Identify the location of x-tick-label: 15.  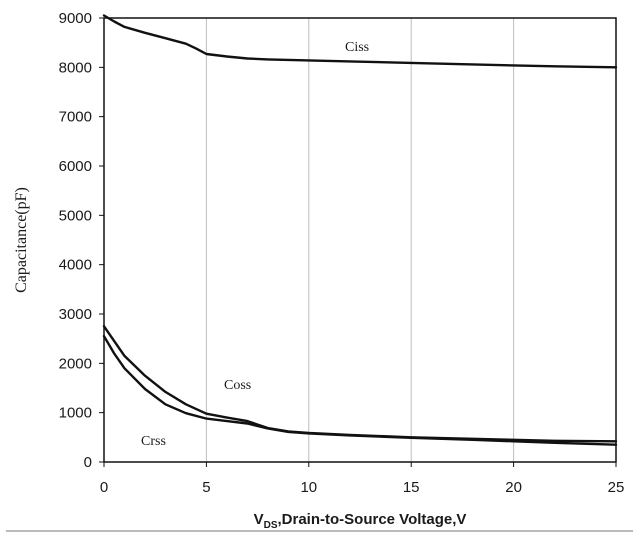
(411, 487).